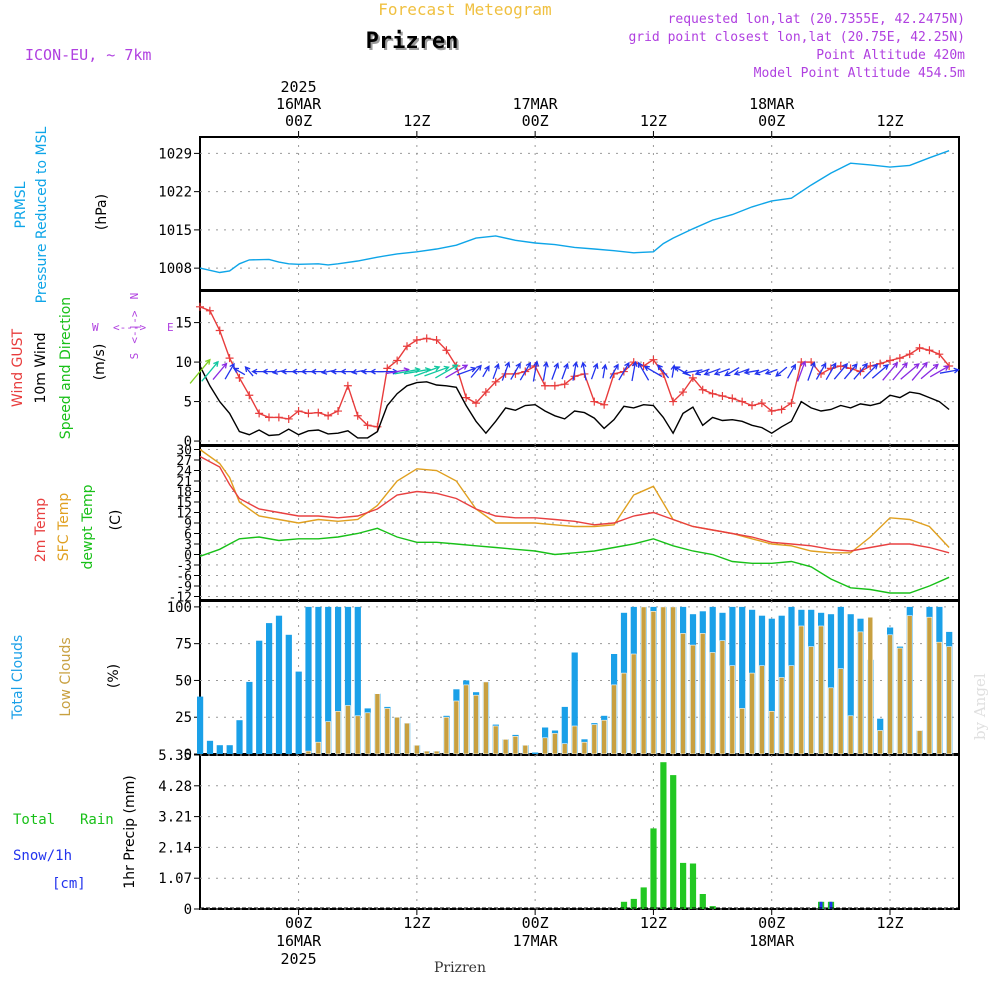 Image resolution: width=1000 pixels, height=1000 pixels. Describe the element at coordinates (821, 905) in the screenshot. I see `snow-bar` at that location.